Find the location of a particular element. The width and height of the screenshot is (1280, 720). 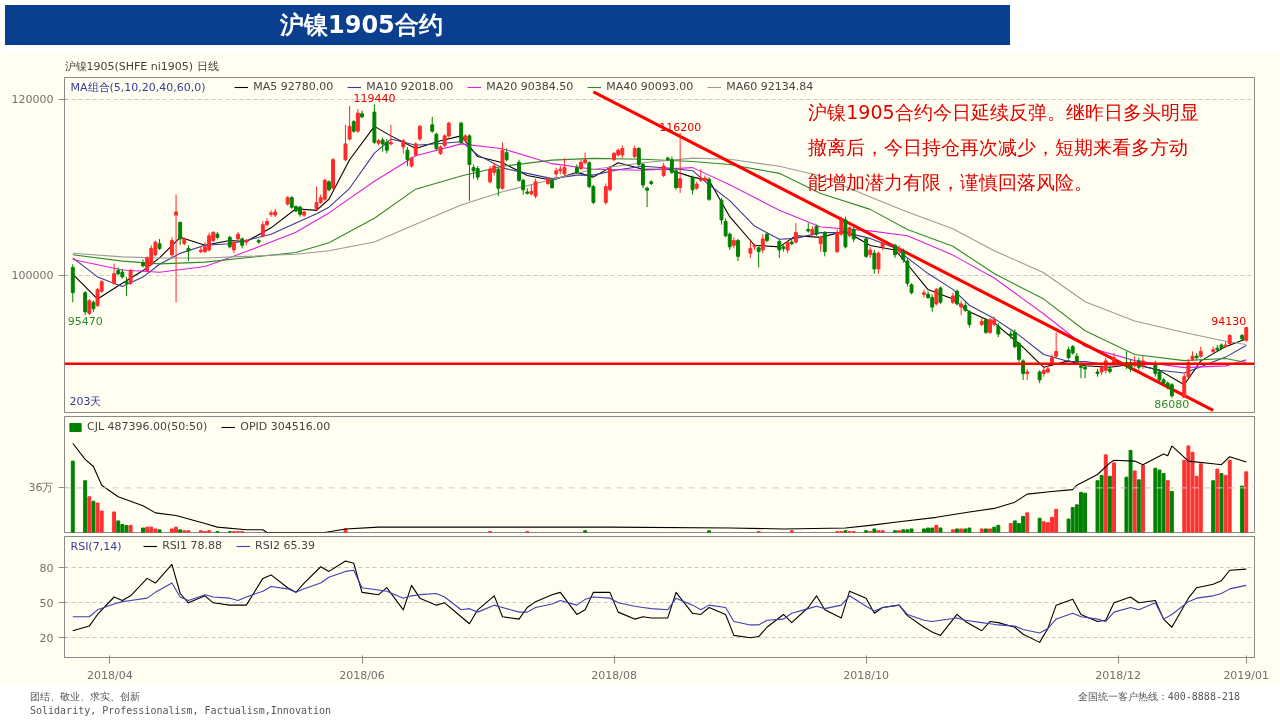

legend-label: OPID 304516.00 is located at coordinates (285, 426).